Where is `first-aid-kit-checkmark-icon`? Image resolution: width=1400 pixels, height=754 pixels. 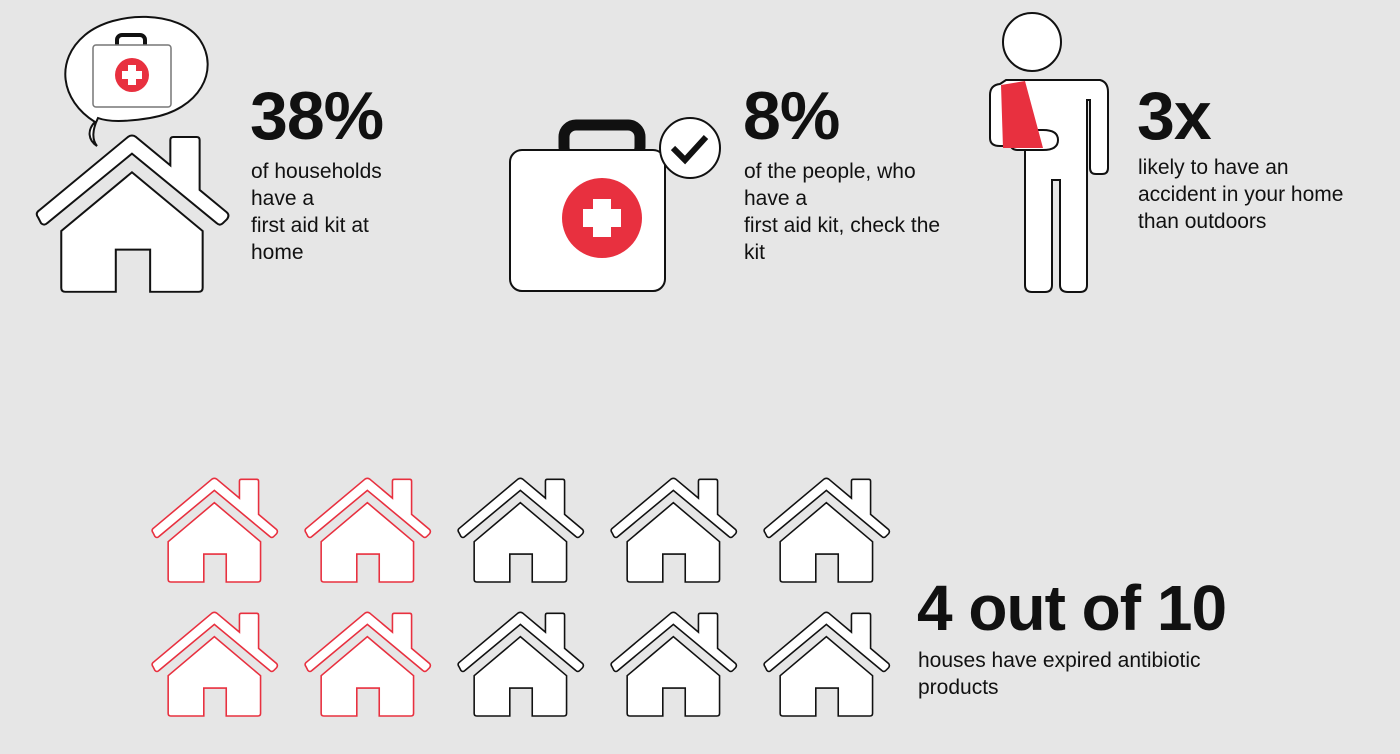
first-aid-kit-checkmark-icon is located at coordinates (615, 204).